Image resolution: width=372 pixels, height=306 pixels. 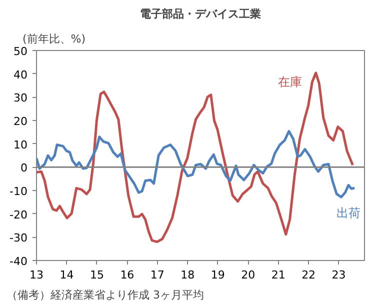 What do you see at coordinates (157, 275) in the screenshot?
I see `x-tick-label: 17` at bounding box center [157, 275].